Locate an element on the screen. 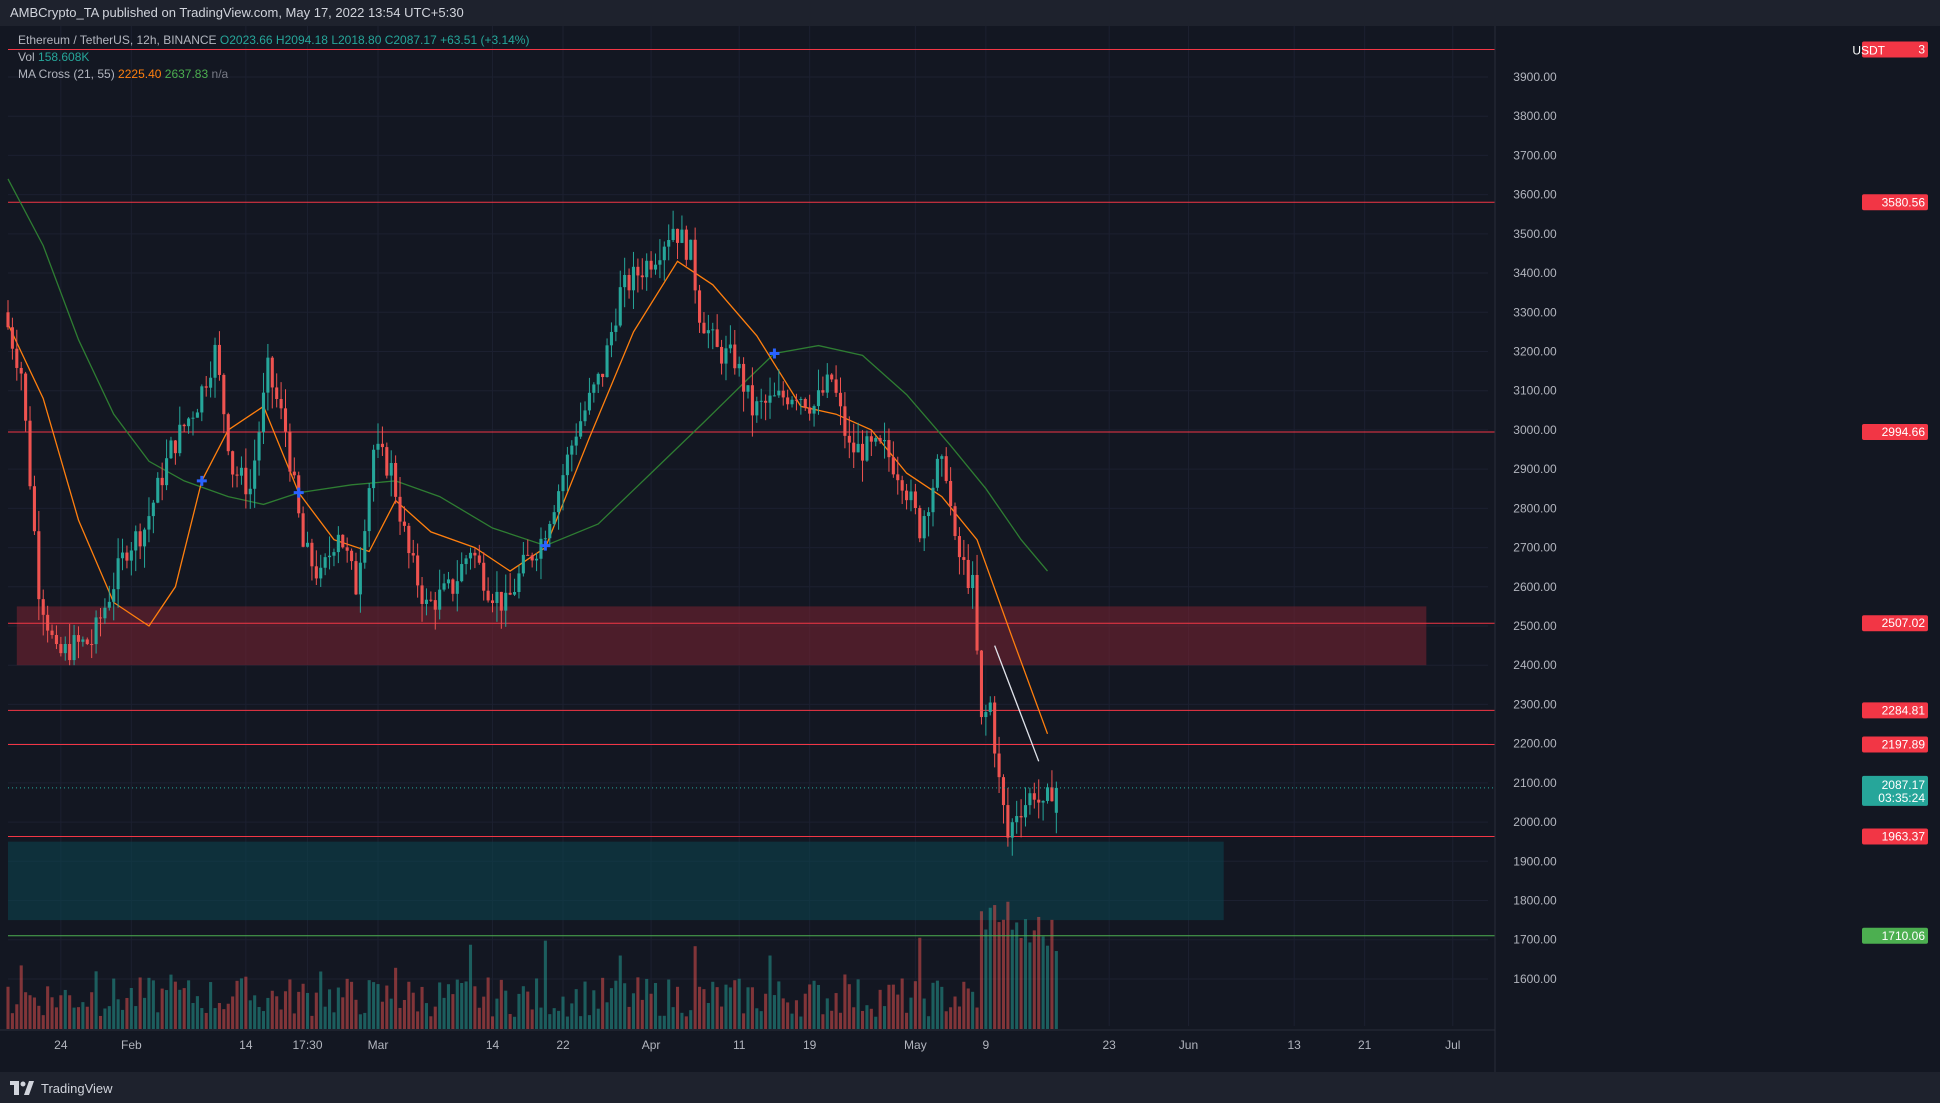 Image resolution: width=1940 pixels, height=1103 pixels. ma-cross-marker is located at coordinates (201, 480).